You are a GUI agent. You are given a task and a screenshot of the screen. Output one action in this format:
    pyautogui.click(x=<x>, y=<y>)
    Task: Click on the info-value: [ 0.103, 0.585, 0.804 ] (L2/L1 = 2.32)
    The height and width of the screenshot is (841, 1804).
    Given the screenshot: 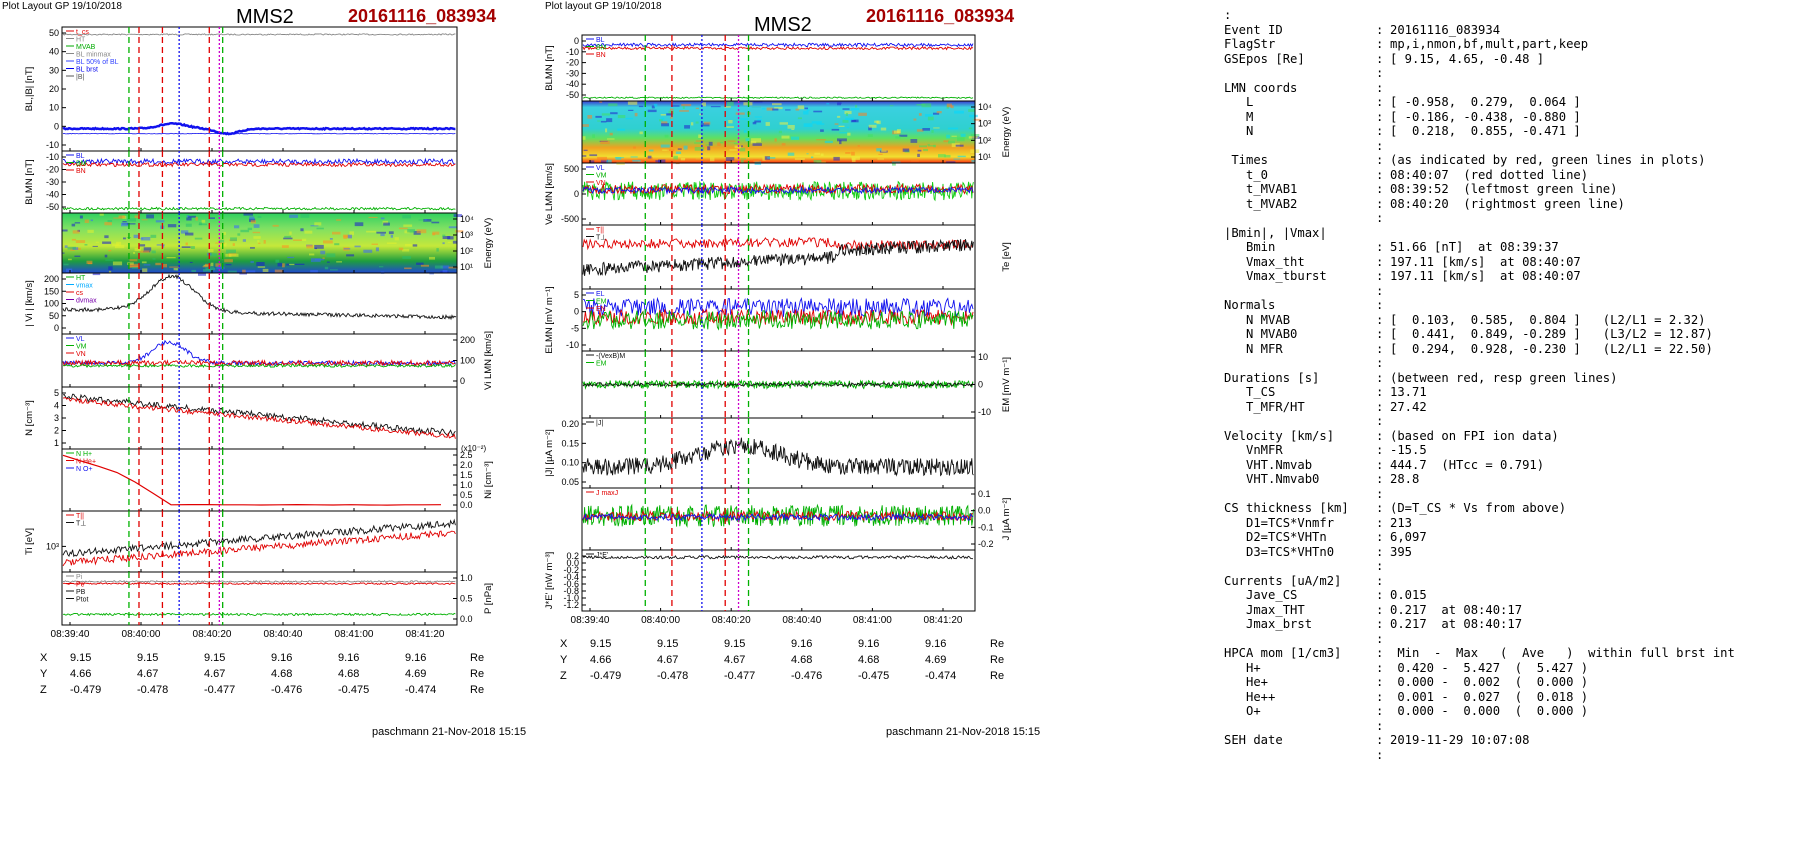 What is the action you would take?
    pyautogui.click(x=1548, y=319)
    